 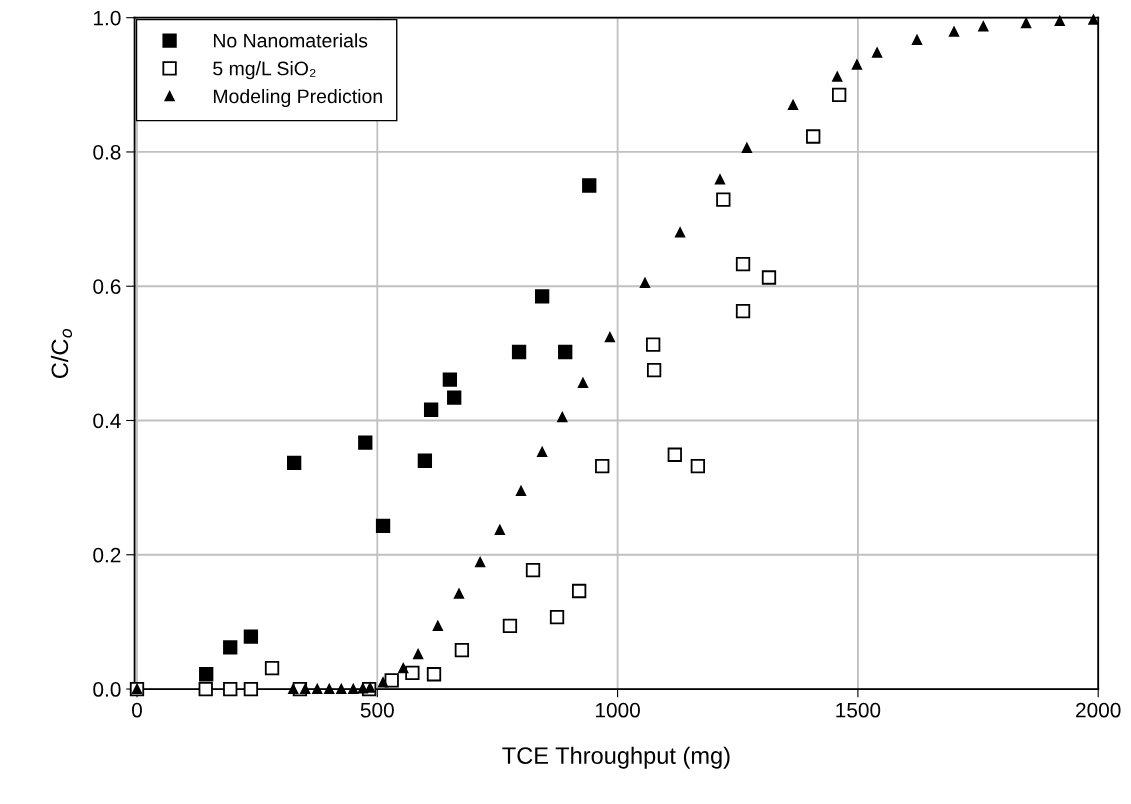 I want to click on y-tick-label: 0.4, so click(x=107, y=421).